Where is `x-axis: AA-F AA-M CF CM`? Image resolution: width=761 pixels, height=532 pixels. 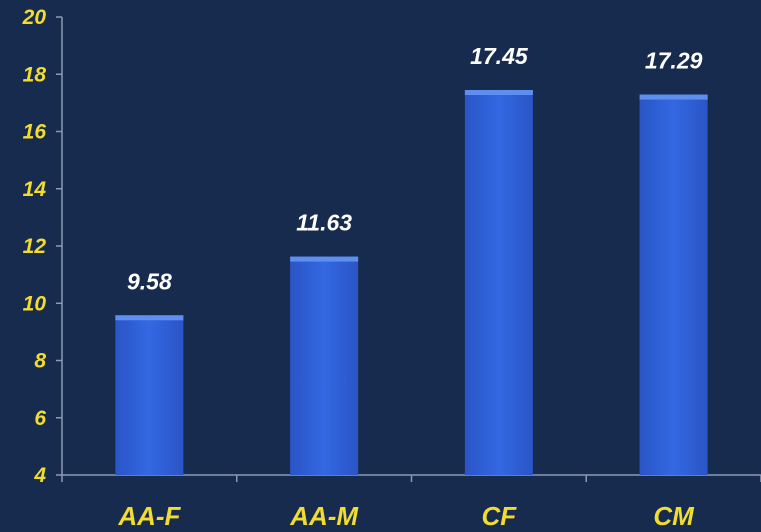 x-axis: AA-F AA-M CF CM is located at coordinates (411, 502).